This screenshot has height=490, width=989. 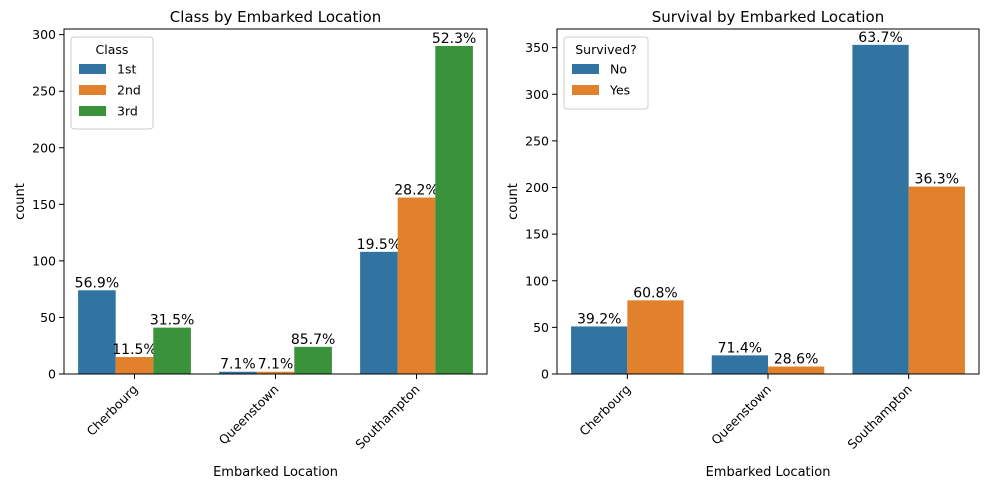 What do you see at coordinates (92, 111) in the screenshot?
I see `legend-swatch-3rd` at bounding box center [92, 111].